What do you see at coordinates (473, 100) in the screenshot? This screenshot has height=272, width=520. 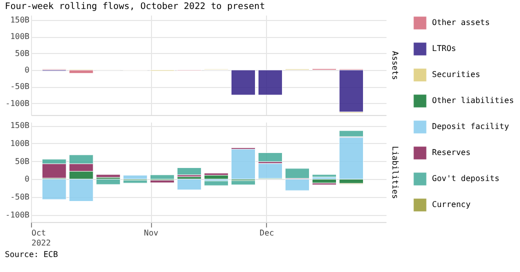 I see `legend-label: Other liabilities` at bounding box center [473, 100].